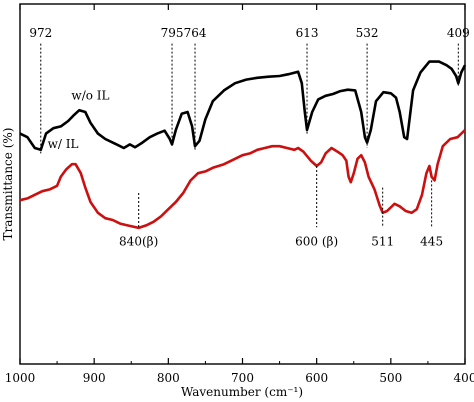 The width and height of the screenshot is (474, 402). What do you see at coordinates (390, 378) in the screenshot?
I see `x-tick-label: 500` at bounding box center [390, 378].